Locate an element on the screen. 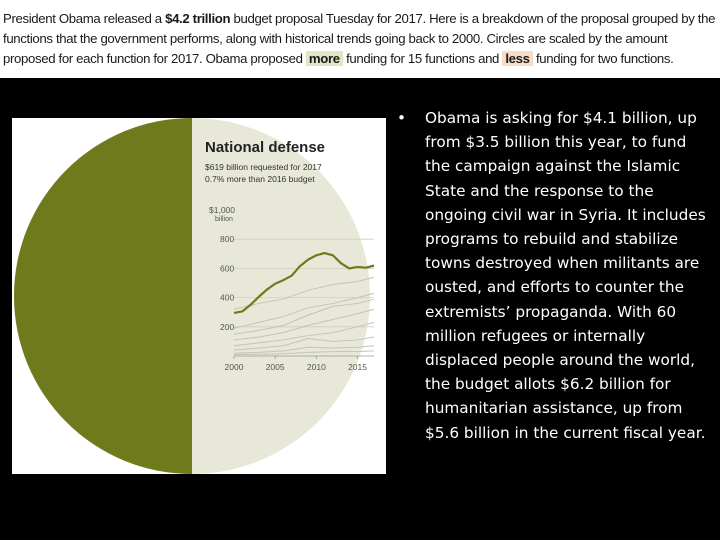  y-label-top: $1,000 is located at coordinates (222, 210).